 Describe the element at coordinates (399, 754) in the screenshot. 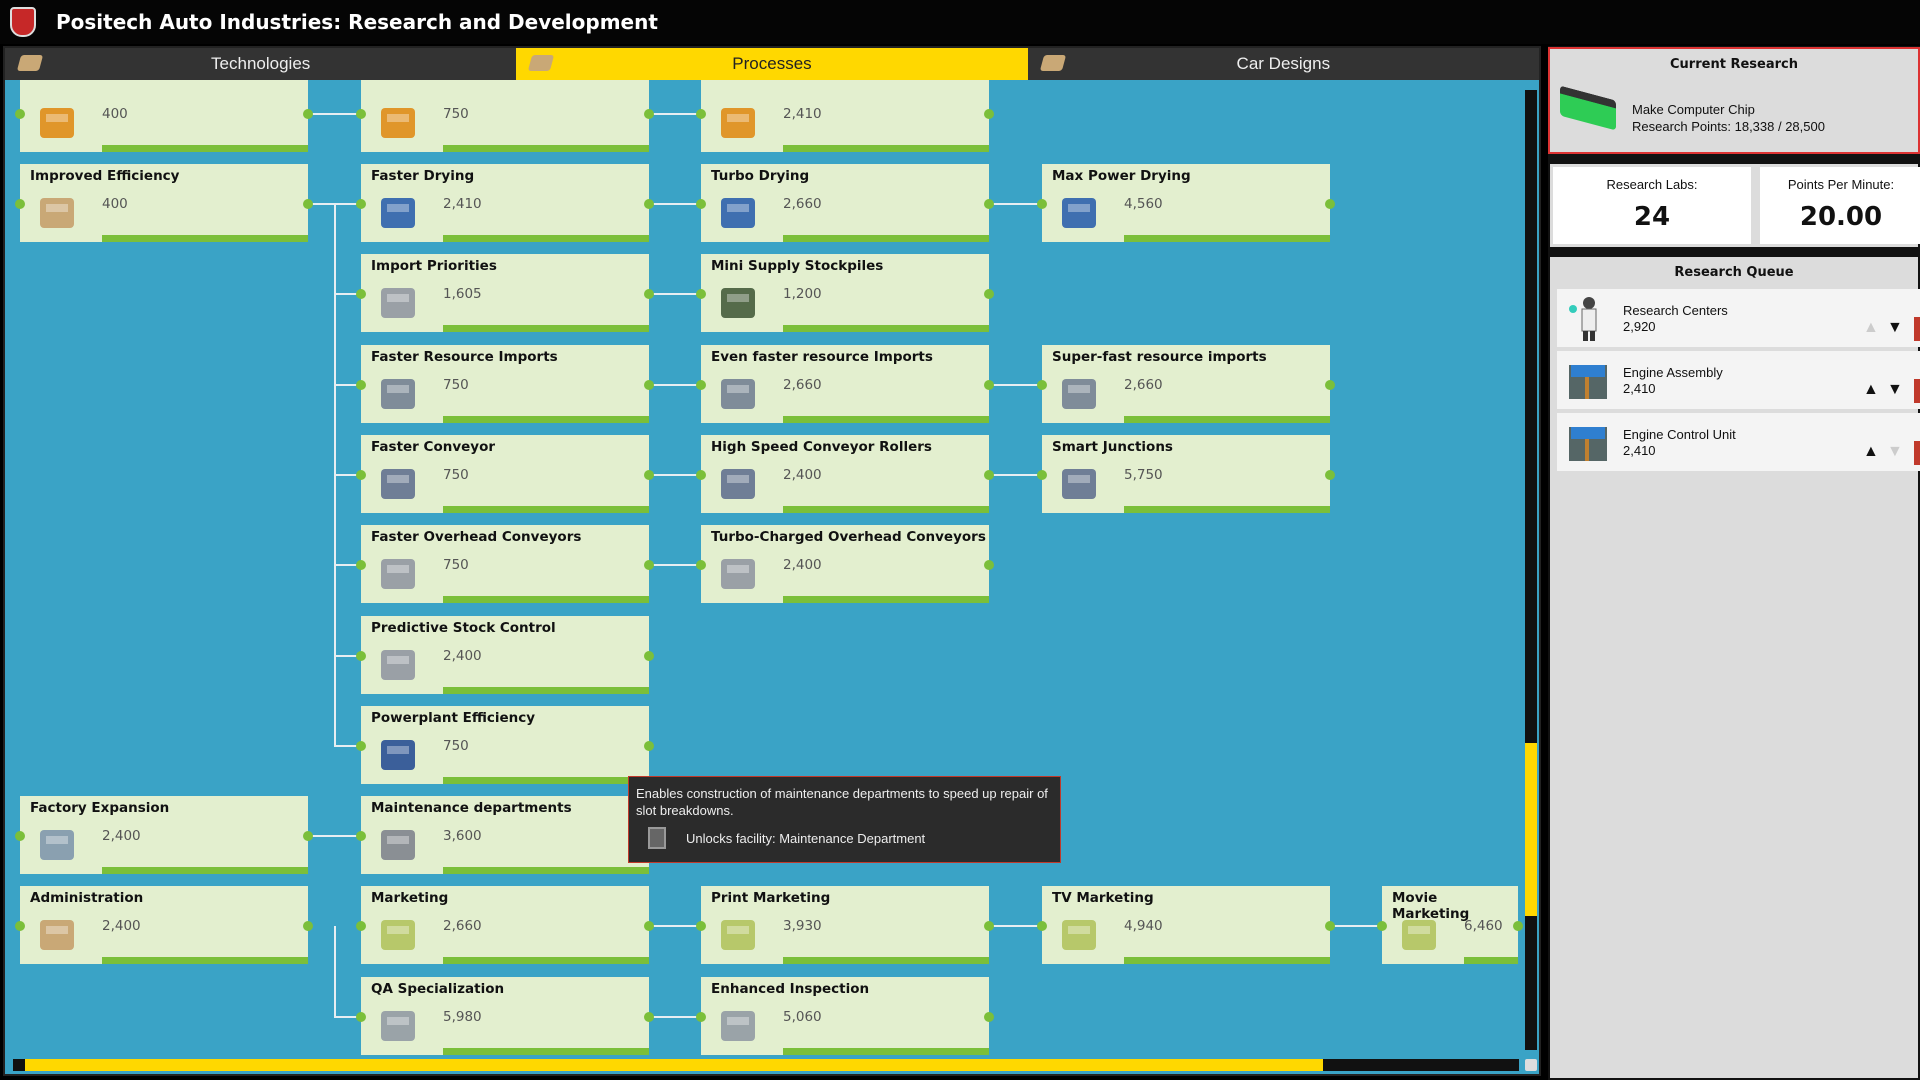

I see `powerplant-icon` at that location.